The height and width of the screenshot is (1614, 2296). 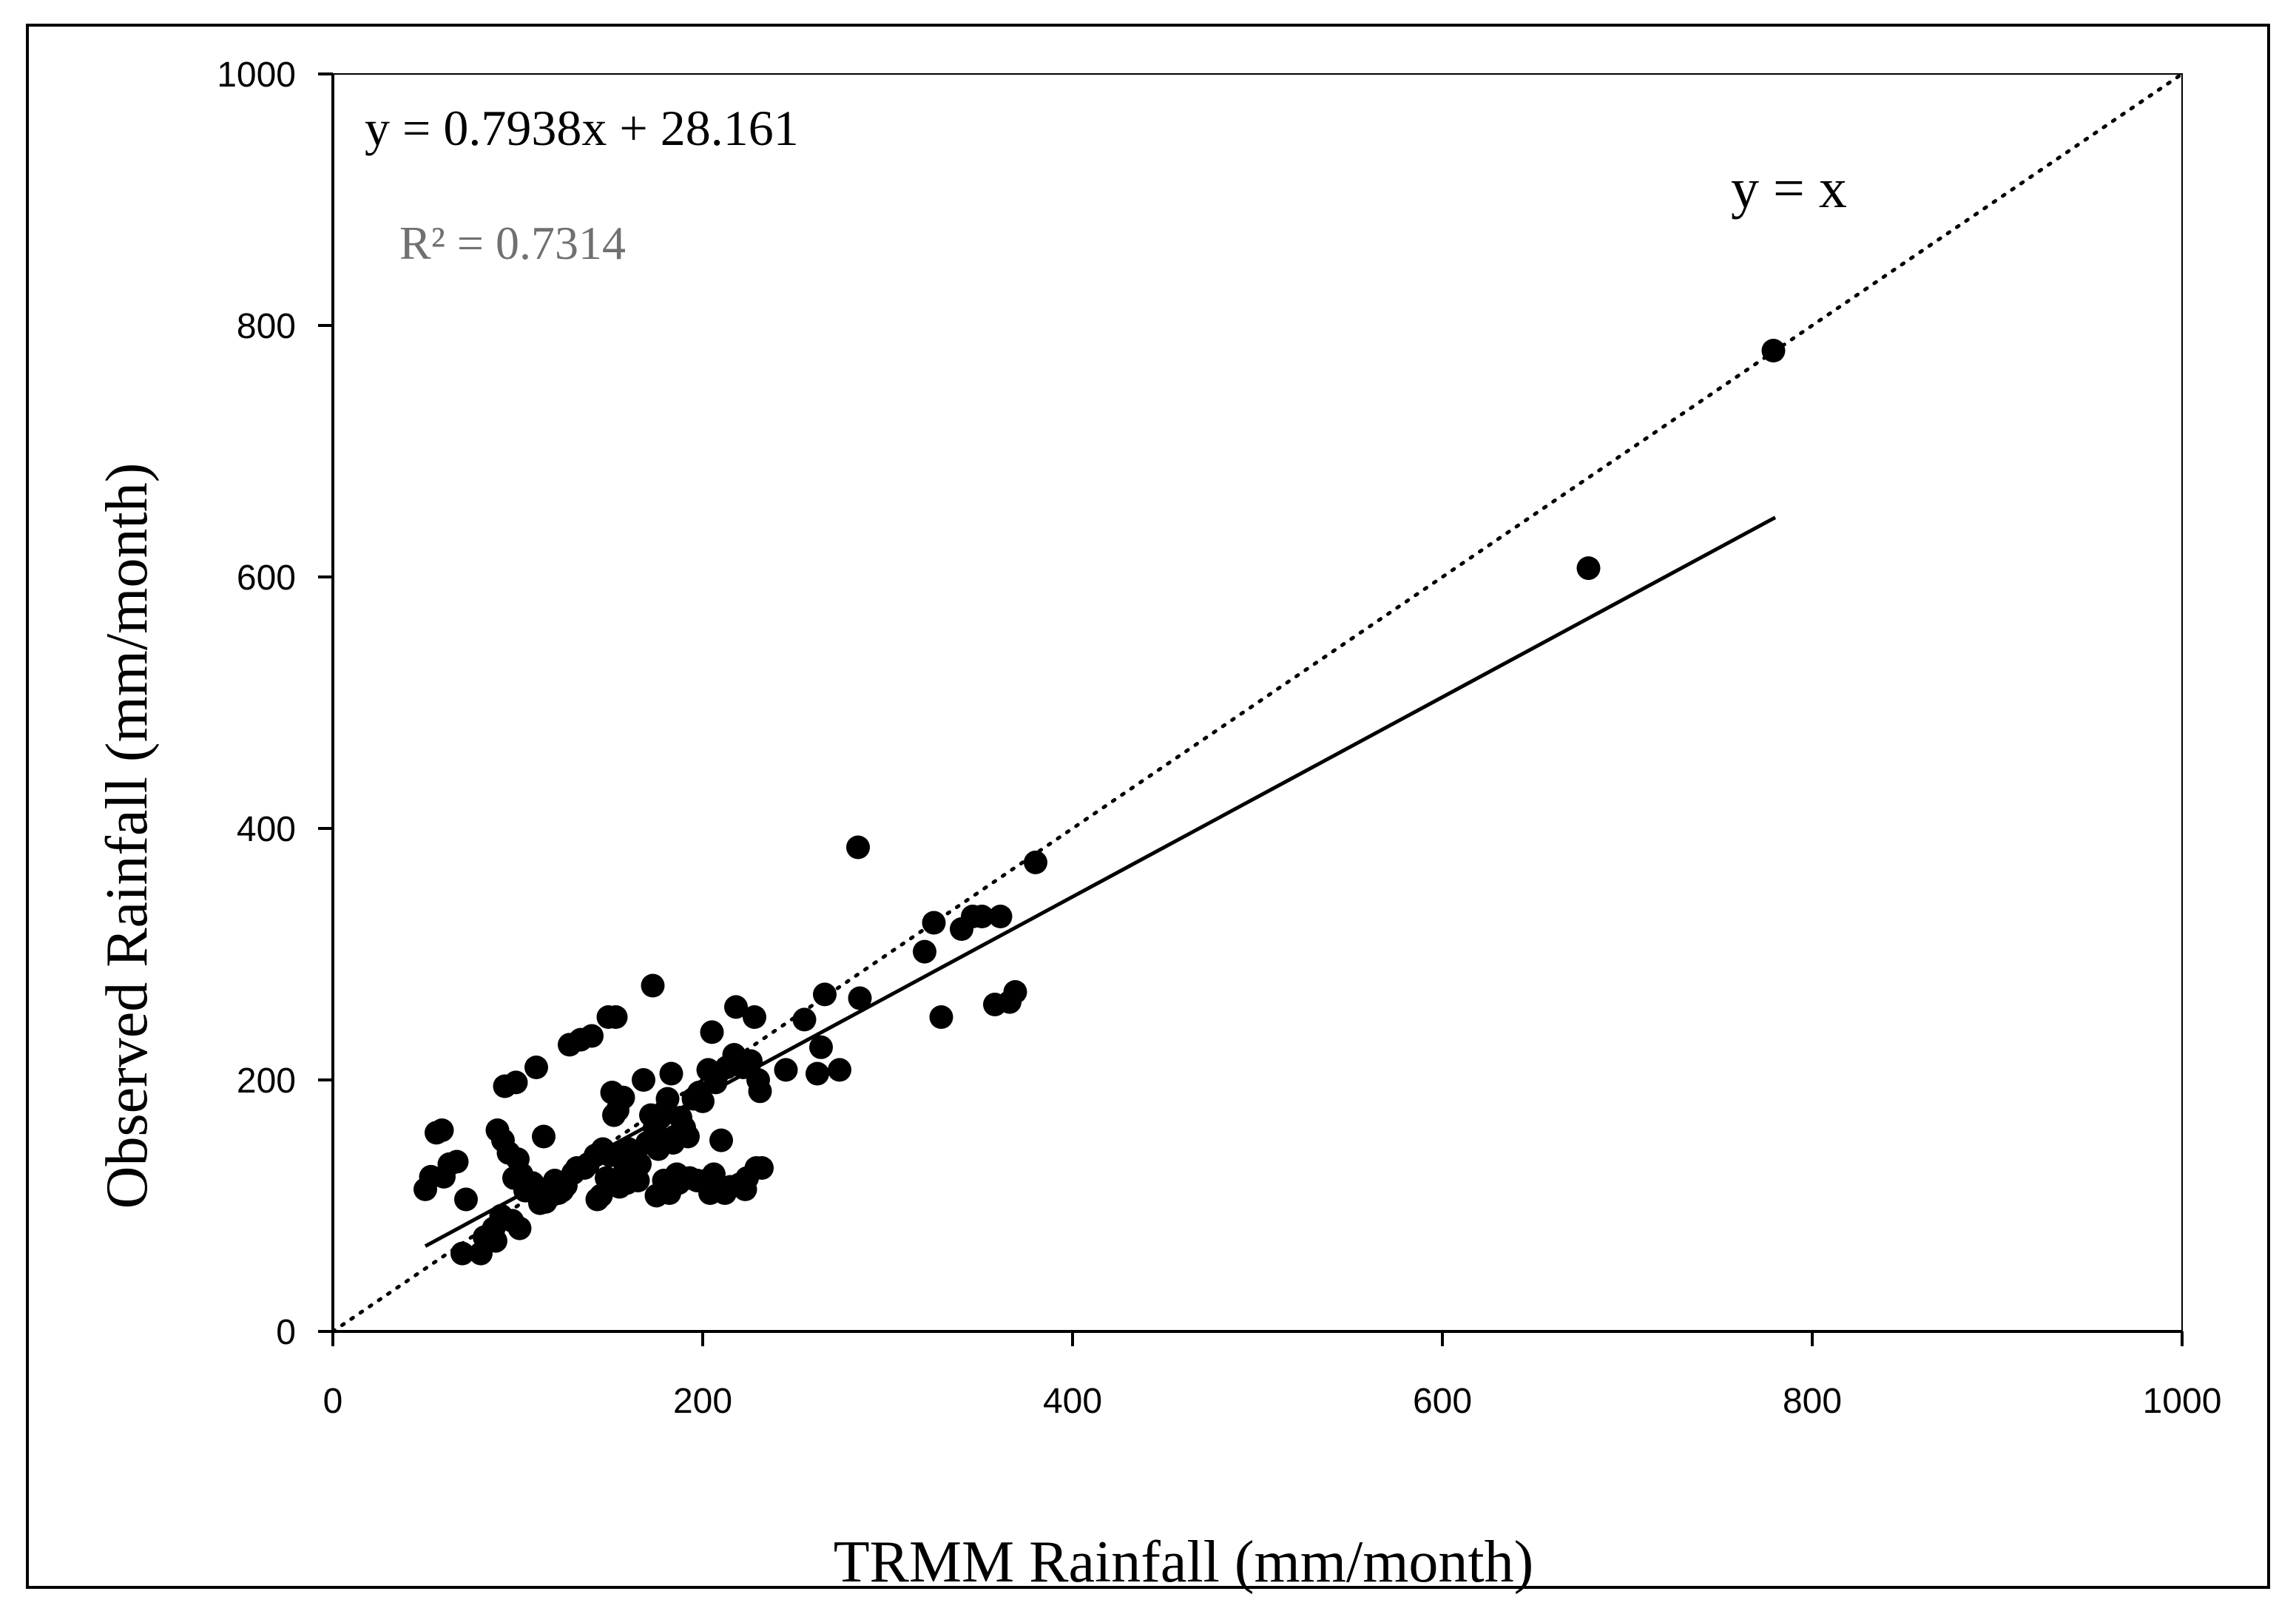 What do you see at coordinates (512, 243) in the screenshot?
I see `r-squared-label: R² = 0.7314` at bounding box center [512, 243].